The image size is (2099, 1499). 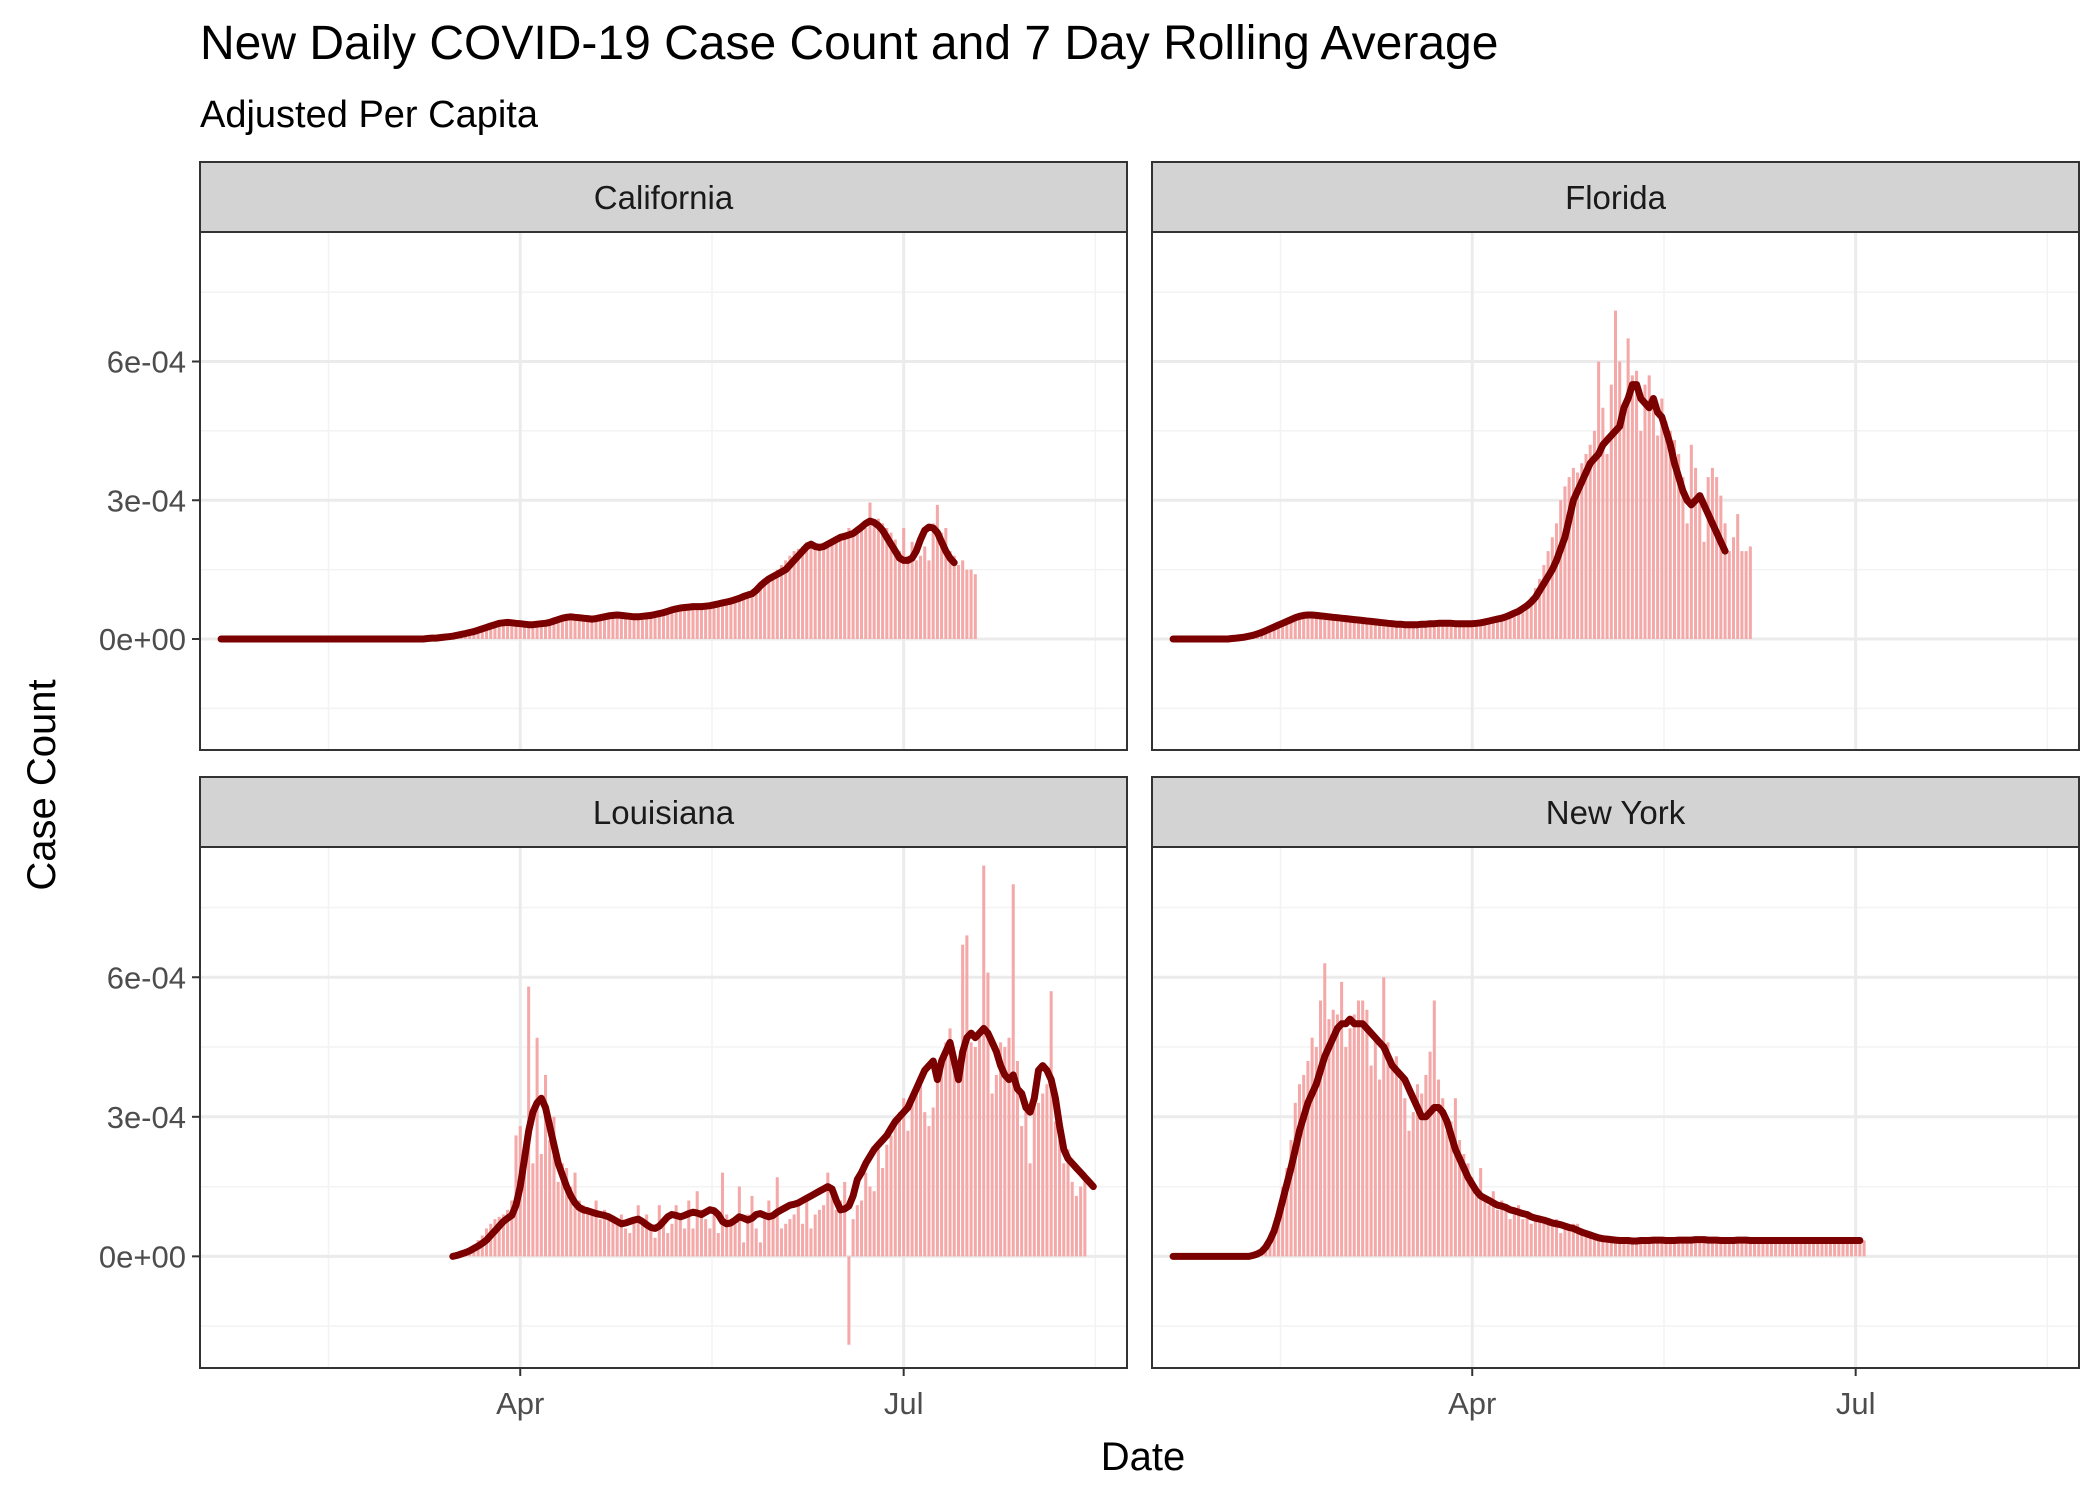 I want to click on x-tick-label: Apr, so click(x=1472, y=1403).